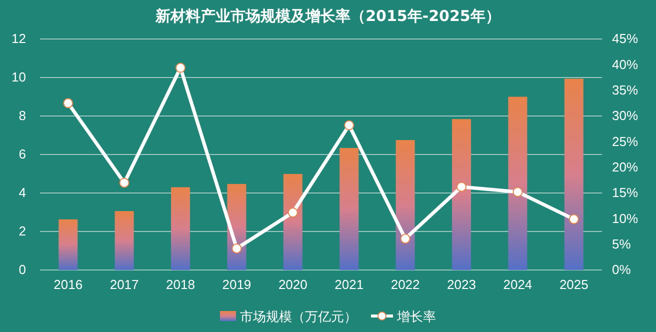  Describe the element at coordinates (22, 192) in the screenshot. I see `y-tick-label: 4` at that location.